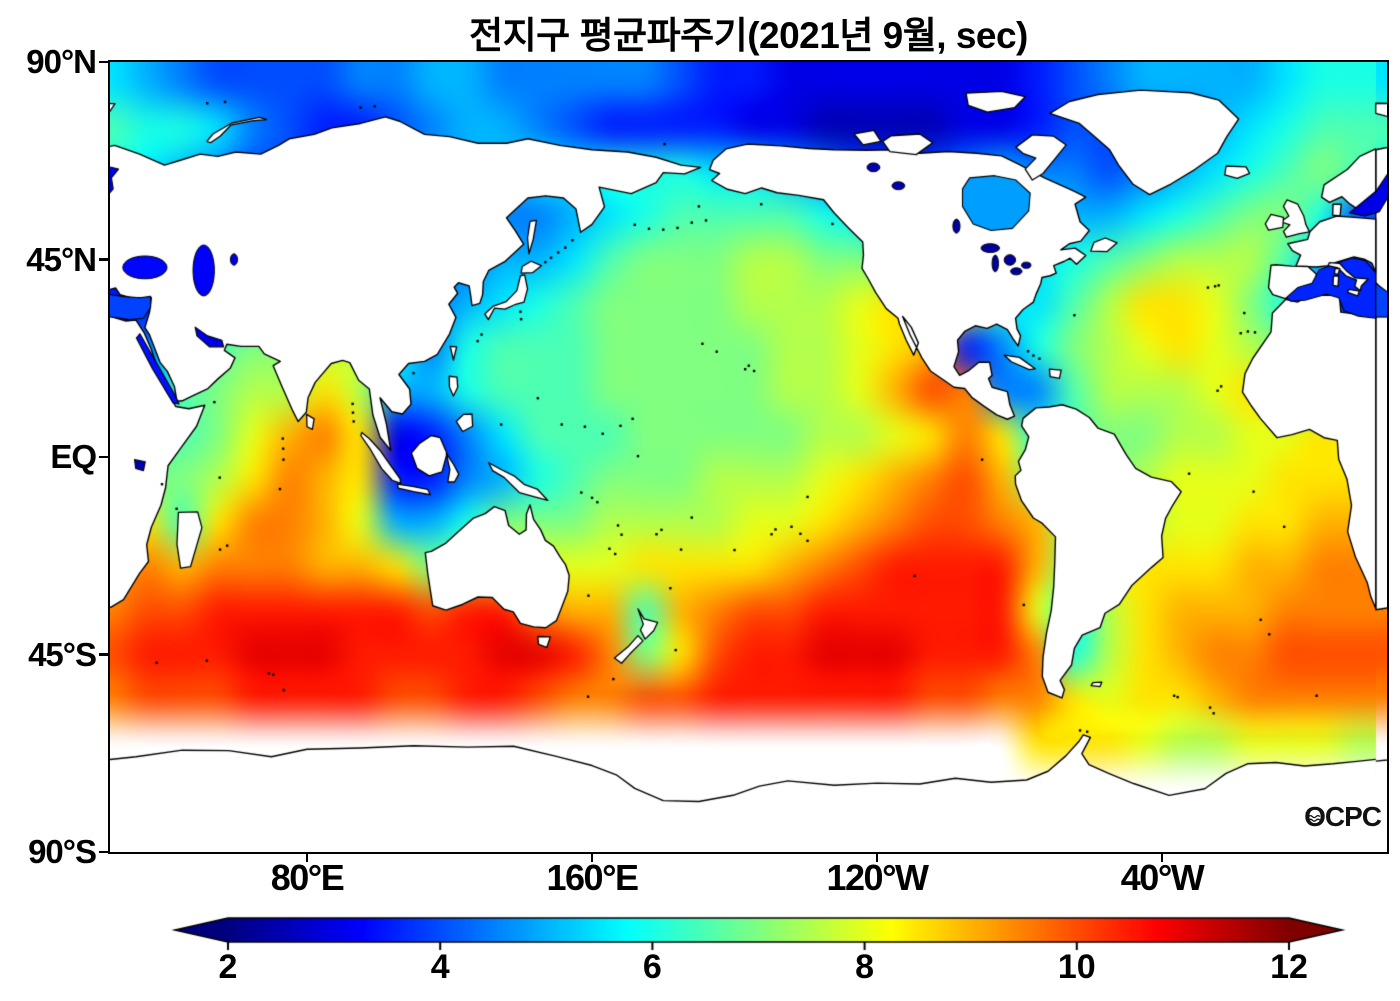  I want to click on ocpc-wave-icon, so click(1313, 818).